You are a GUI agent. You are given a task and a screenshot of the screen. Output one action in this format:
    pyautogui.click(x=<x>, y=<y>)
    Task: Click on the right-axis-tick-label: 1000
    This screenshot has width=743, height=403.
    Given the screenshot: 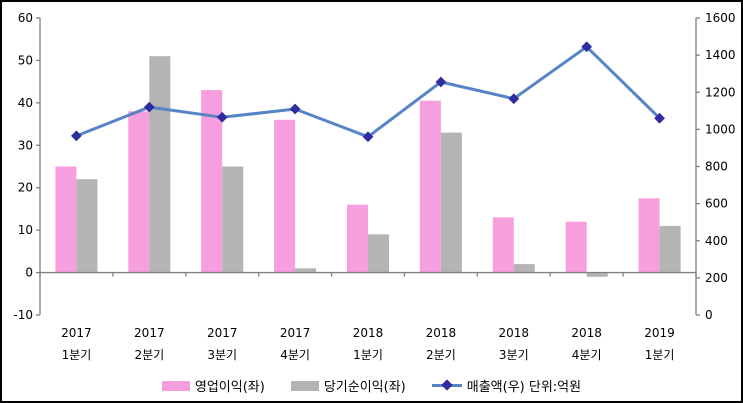 What is the action you would take?
    pyautogui.click(x=720, y=129)
    